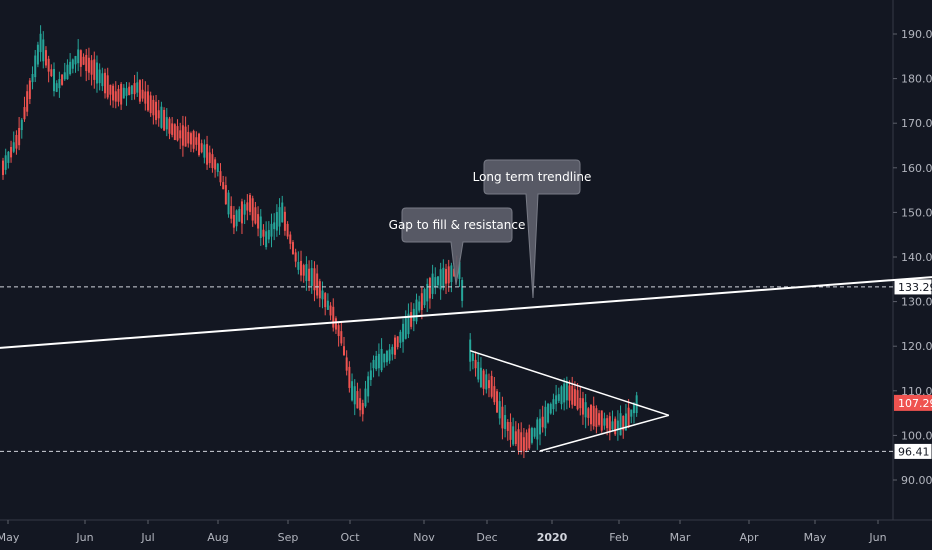  Describe the element at coordinates (915, 287) in the screenshot. I see `level-price-label: 133.29` at that location.